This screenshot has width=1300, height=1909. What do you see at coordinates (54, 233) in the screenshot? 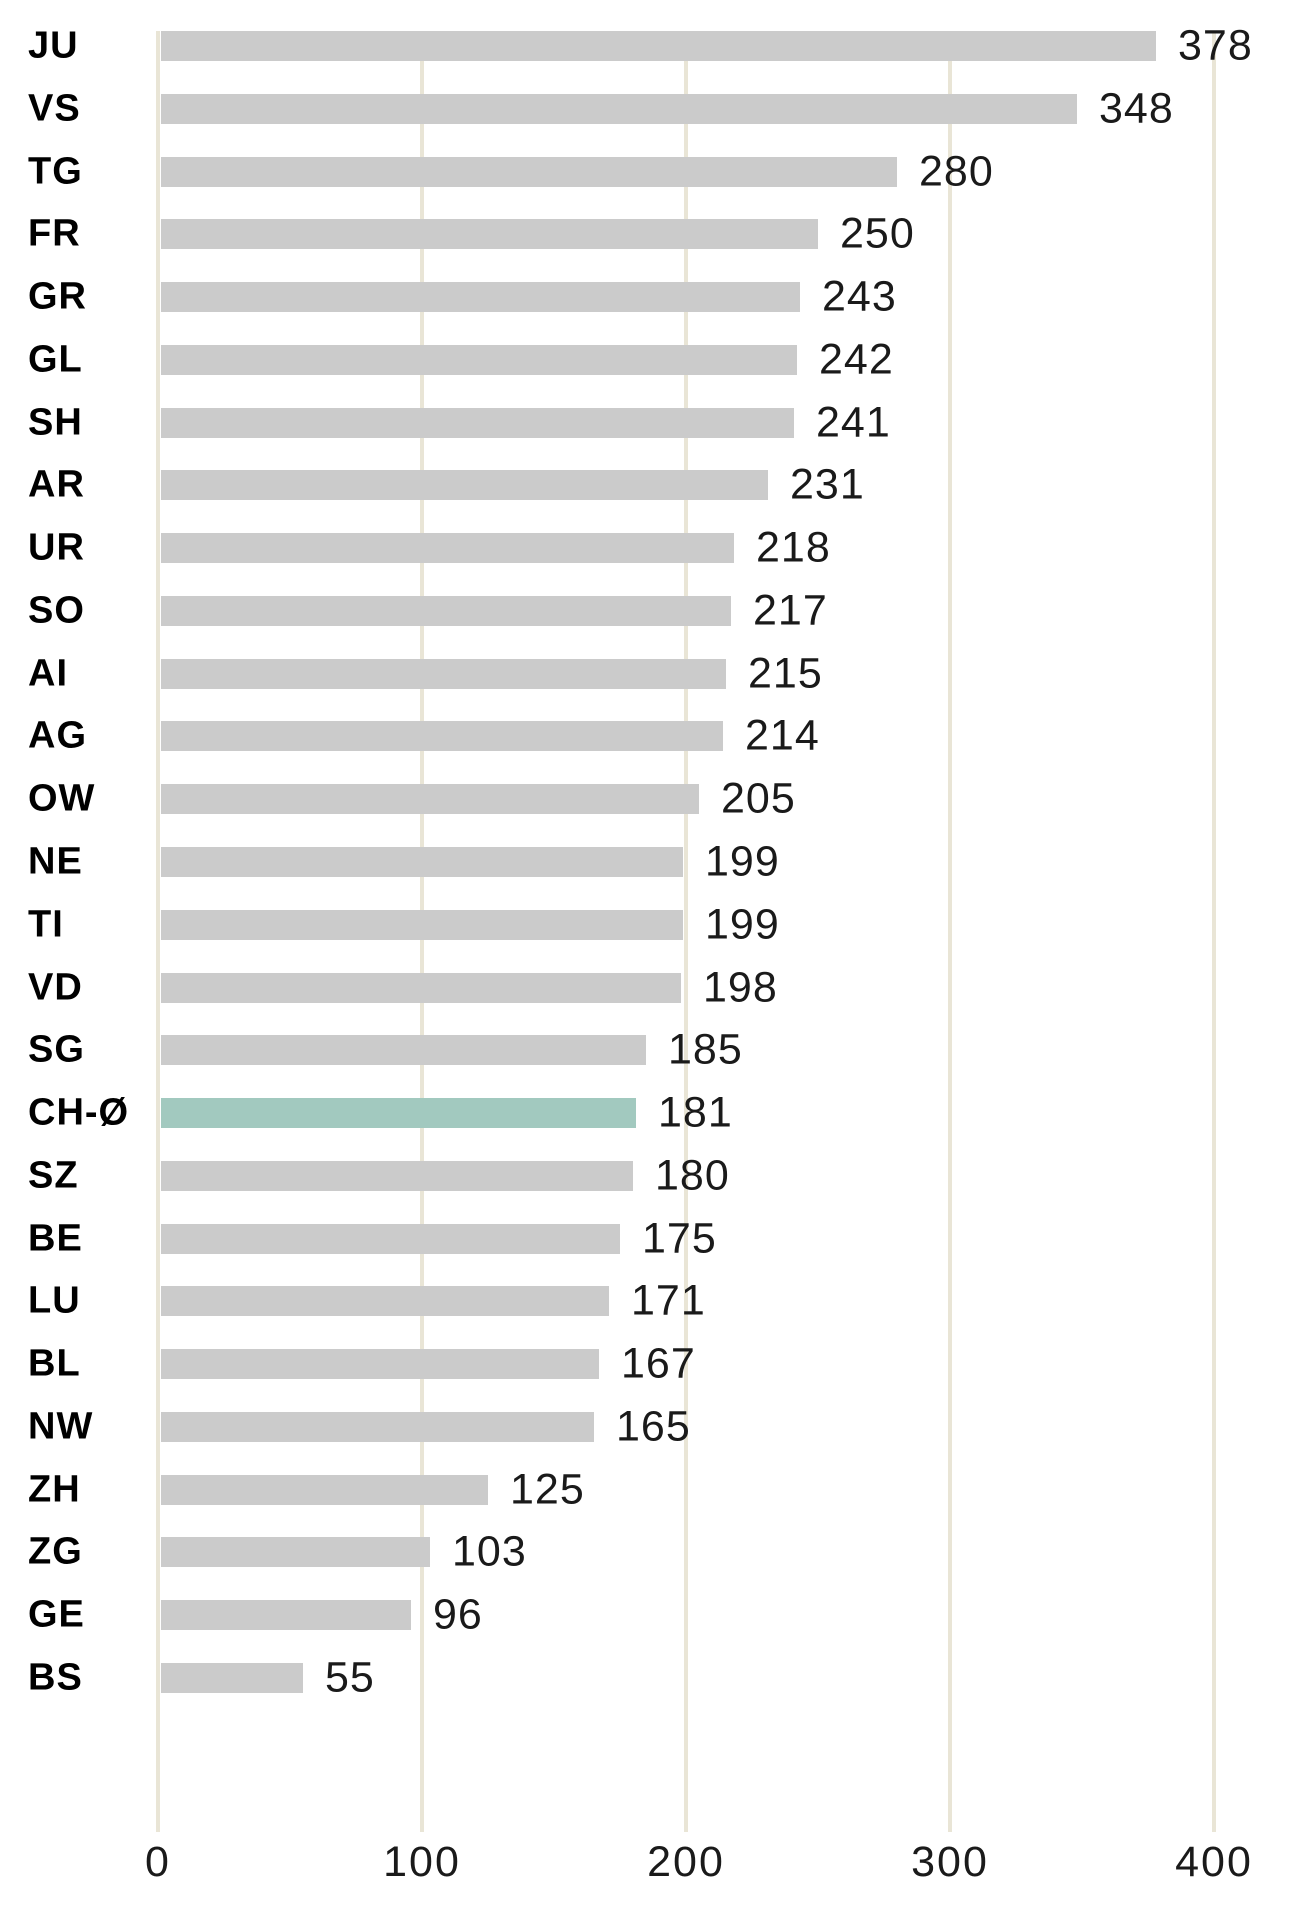
I see `category-label: FR` at bounding box center [54, 233].